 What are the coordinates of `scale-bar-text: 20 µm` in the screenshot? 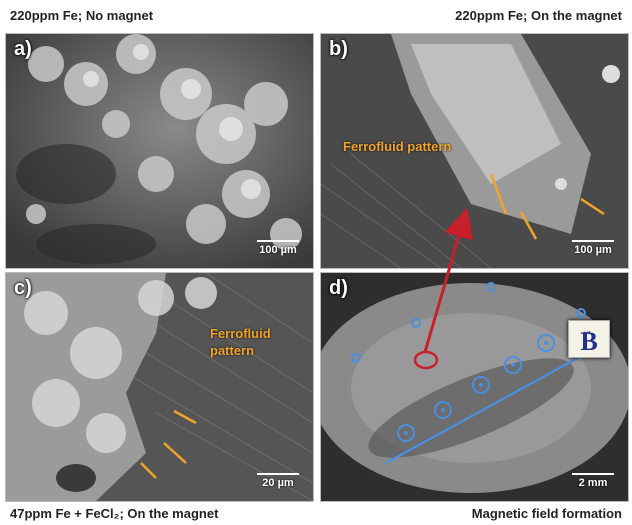 It's located at (278, 483).